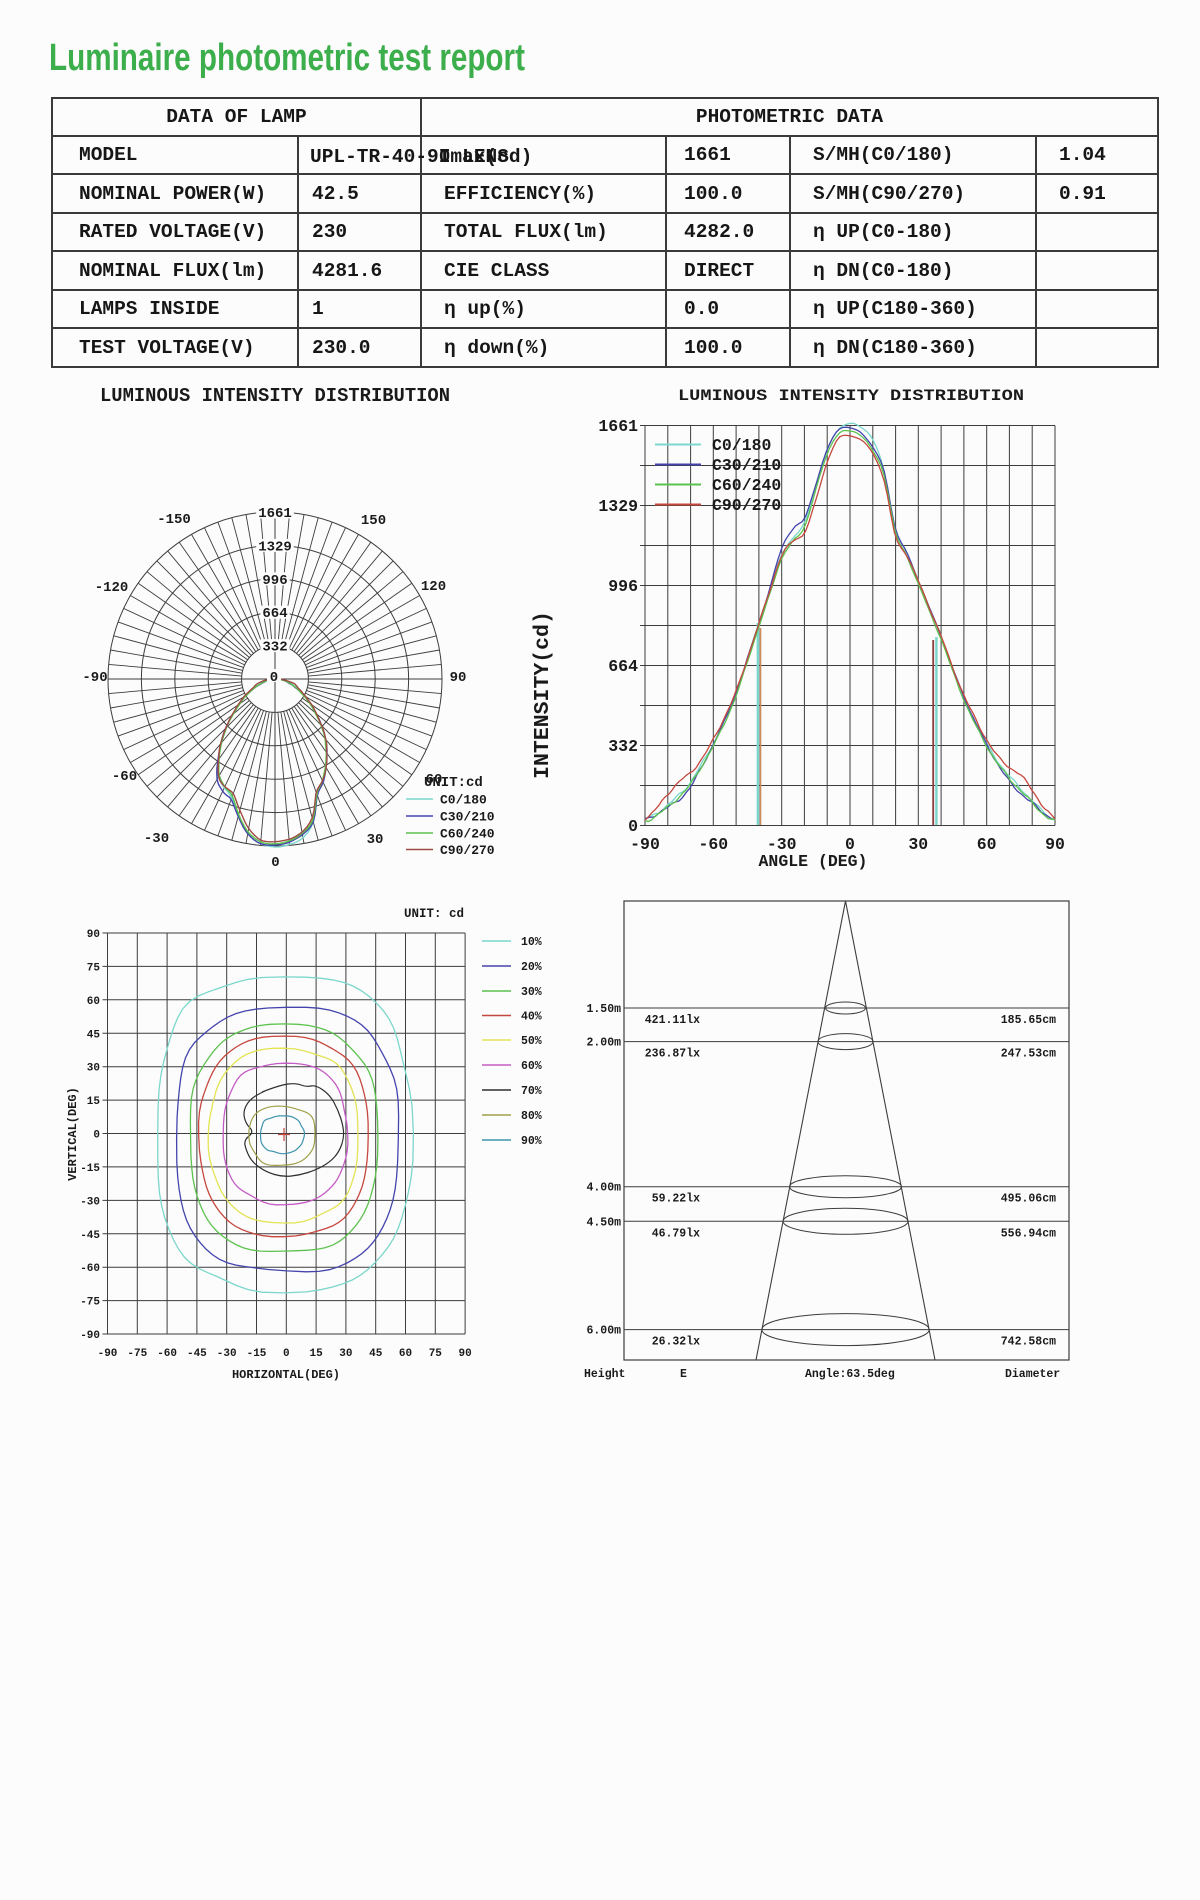 This screenshot has width=1200, height=1900. Describe the element at coordinates (603, 1331) in the screenshot. I see `svg-text: 6.00m` at that location.